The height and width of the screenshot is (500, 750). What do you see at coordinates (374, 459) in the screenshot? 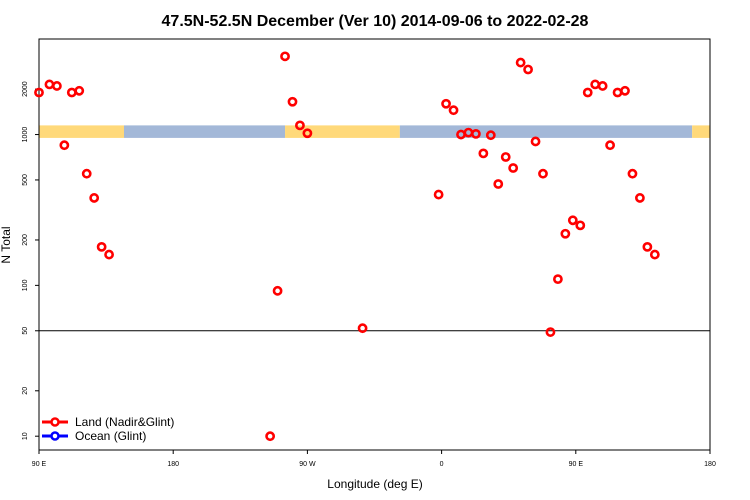
I see `x-axis: 90 E 180 90 W 0 90 E 180` at bounding box center [374, 459].